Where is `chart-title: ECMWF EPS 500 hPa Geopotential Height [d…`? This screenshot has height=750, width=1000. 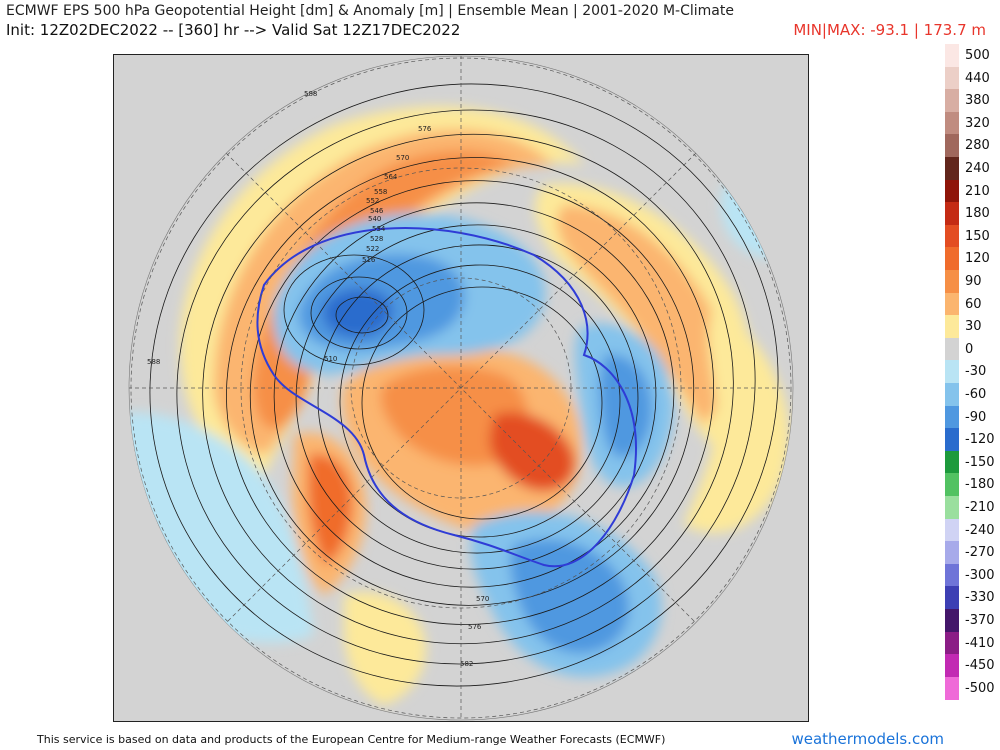
chart-title: ECMWF EPS 500 hPa Geopotential Height [d… is located at coordinates (370, 11).